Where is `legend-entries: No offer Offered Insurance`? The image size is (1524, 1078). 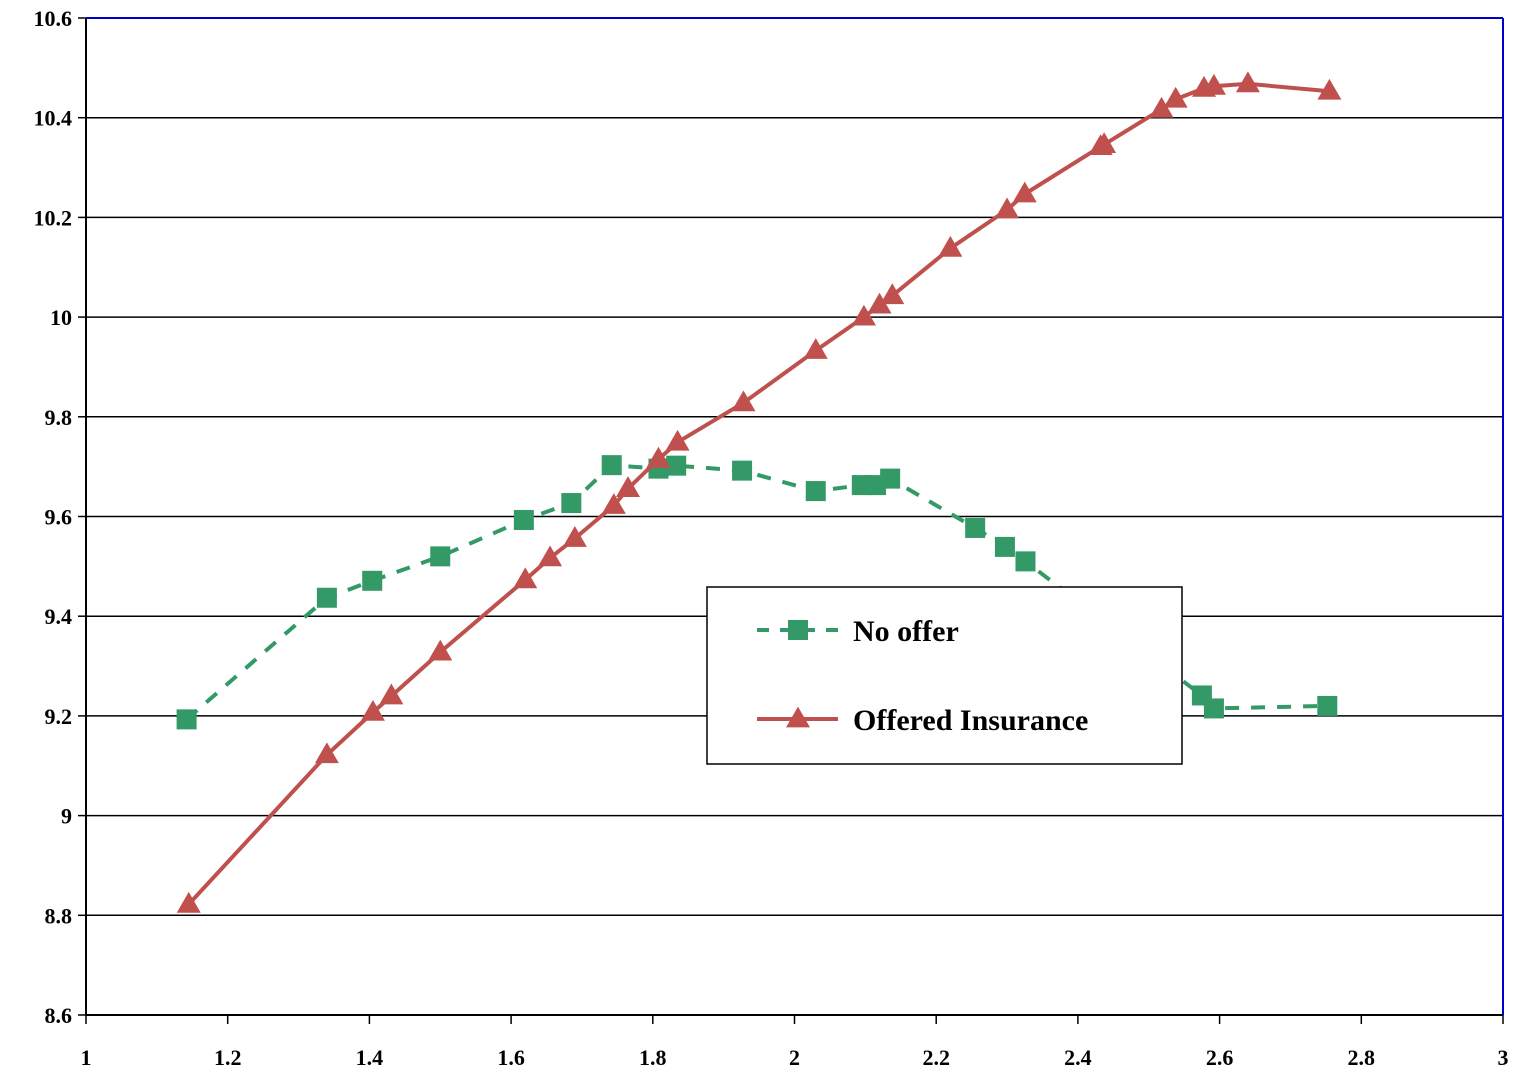 legend-entries: No offer Offered Insurance is located at coordinates (922, 676).